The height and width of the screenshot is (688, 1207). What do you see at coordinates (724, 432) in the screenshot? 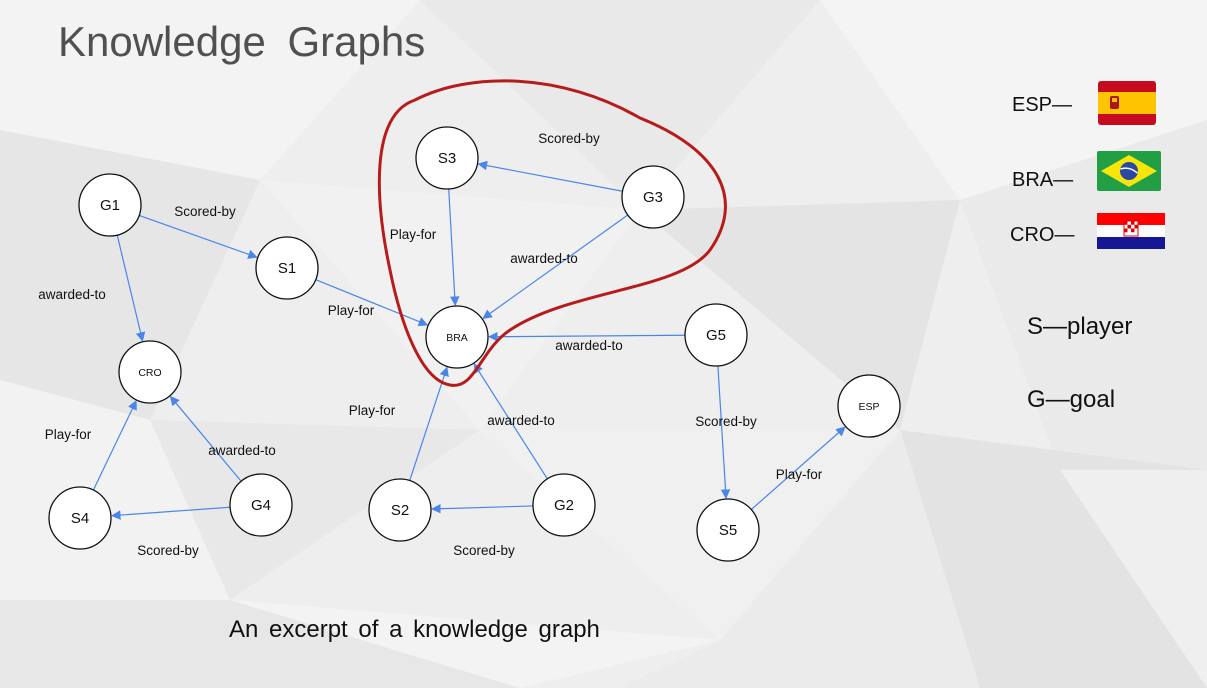
I see `edge-g5-s5` at bounding box center [724, 432].